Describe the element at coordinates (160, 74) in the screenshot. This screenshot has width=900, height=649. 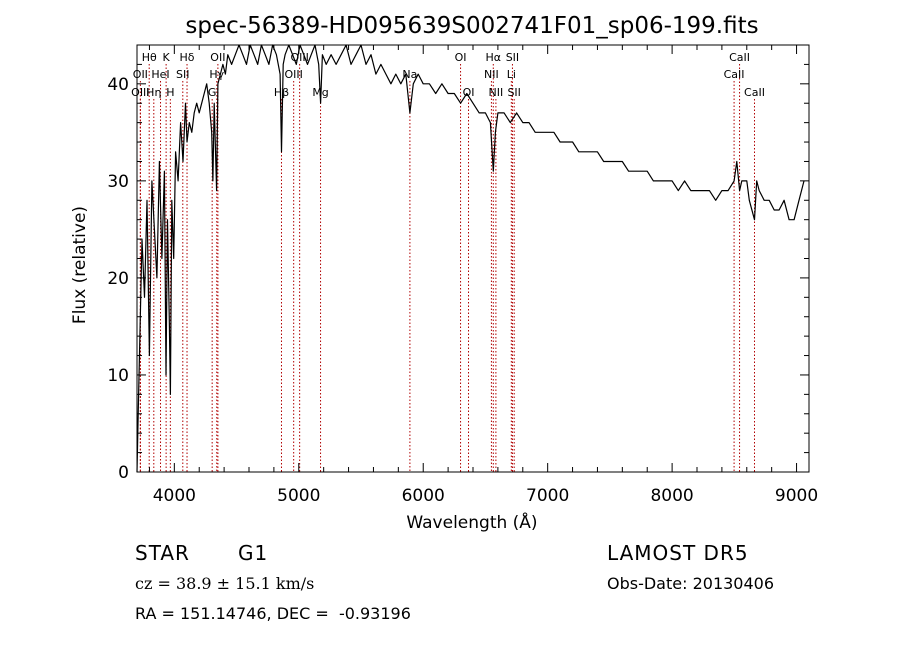
I see `marker-label: HeI` at that location.